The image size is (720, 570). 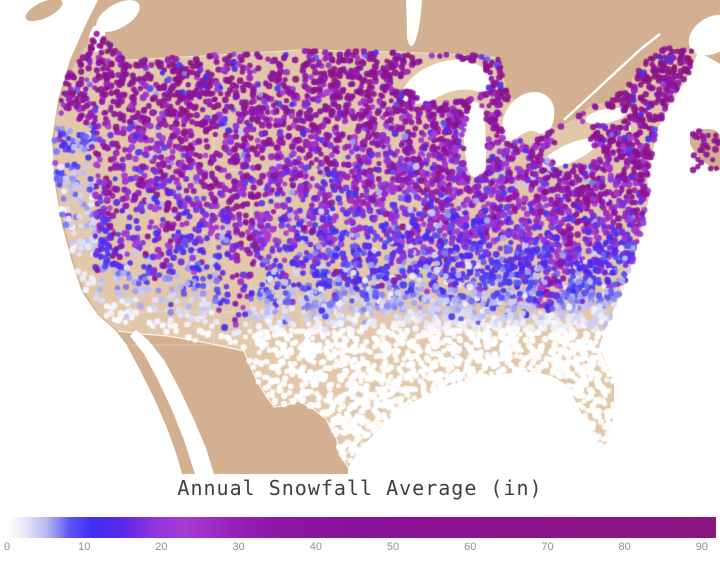 What do you see at coordinates (84, 547) in the screenshot?
I see `colorbar-tick-label: 10` at bounding box center [84, 547].